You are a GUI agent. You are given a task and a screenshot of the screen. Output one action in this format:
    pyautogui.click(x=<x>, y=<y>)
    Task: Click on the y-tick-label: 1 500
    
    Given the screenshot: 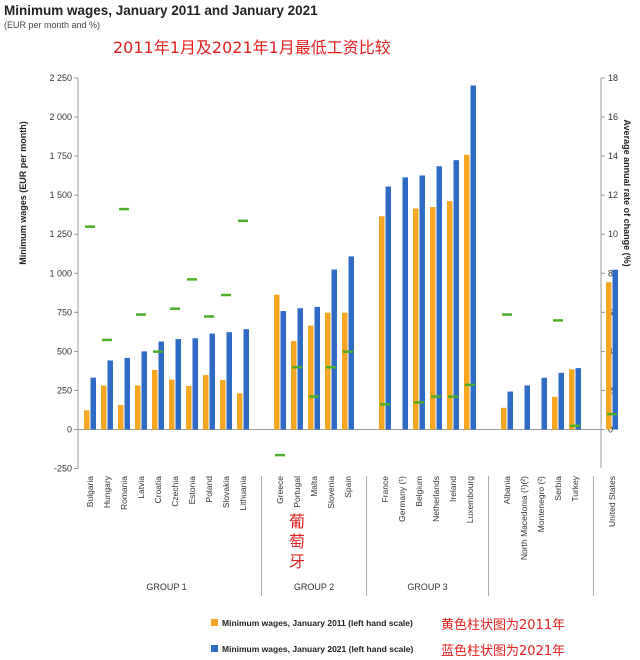 What is the action you would take?
    pyautogui.click(x=60, y=195)
    